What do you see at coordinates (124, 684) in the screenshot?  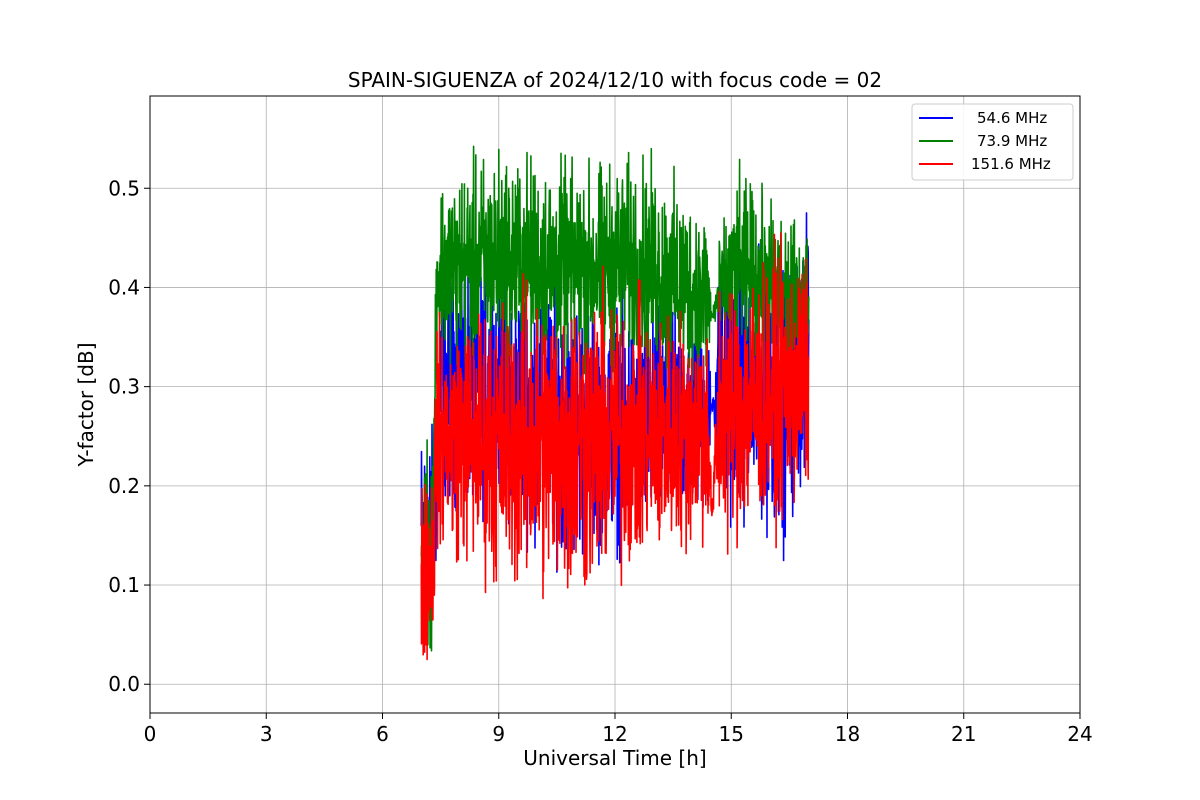 I see `y-tick-label: 0.0` at bounding box center [124, 684].